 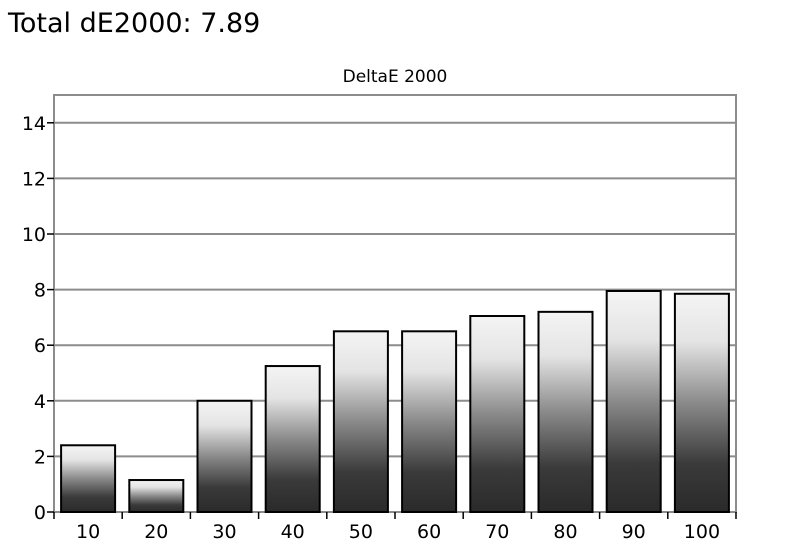 What do you see at coordinates (156, 532) in the screenshot?
I see `x-tick-label: 20` at bounding box center [156, 532].